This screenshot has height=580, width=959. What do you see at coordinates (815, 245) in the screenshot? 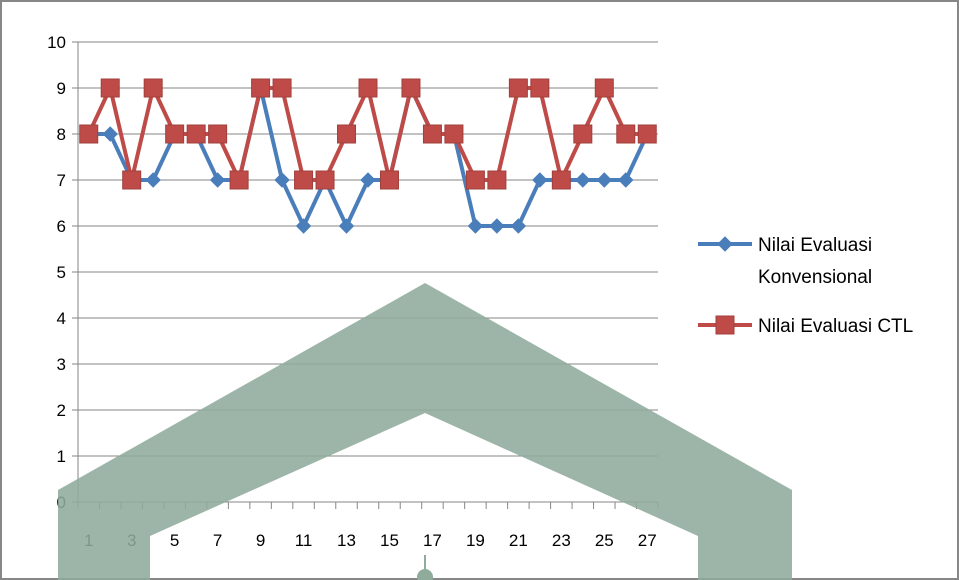
I see `legend-label-1: Nilai Evaluasi` at bounding box center [815, 245].